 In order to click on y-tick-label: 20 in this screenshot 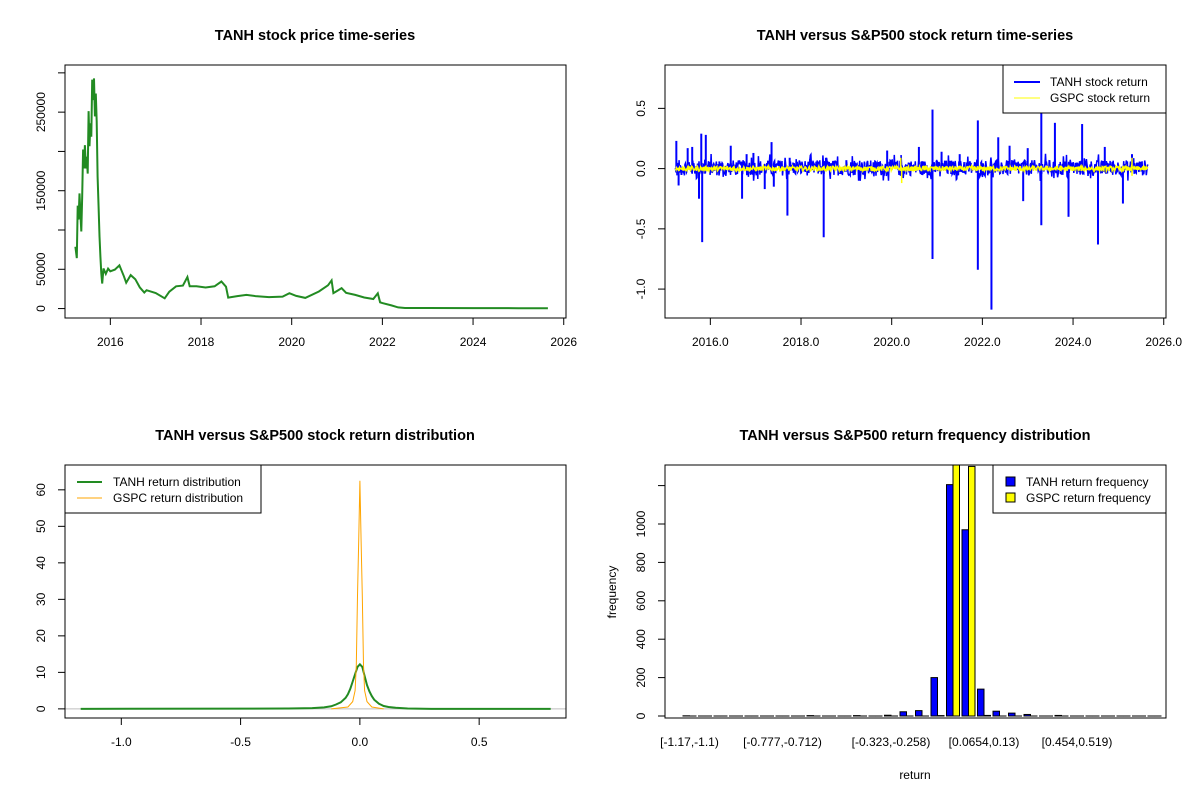, I will do `click(41, 636)`.